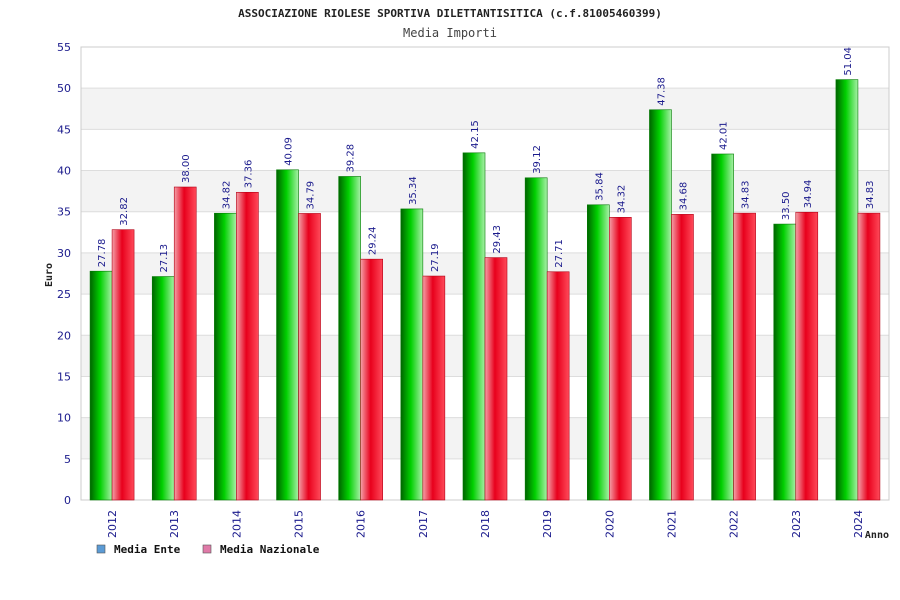  What do you see at coordinates (734, 524) in the screenshot?
I see `x-tick-label: 2022` at bounding box center [734, 524].